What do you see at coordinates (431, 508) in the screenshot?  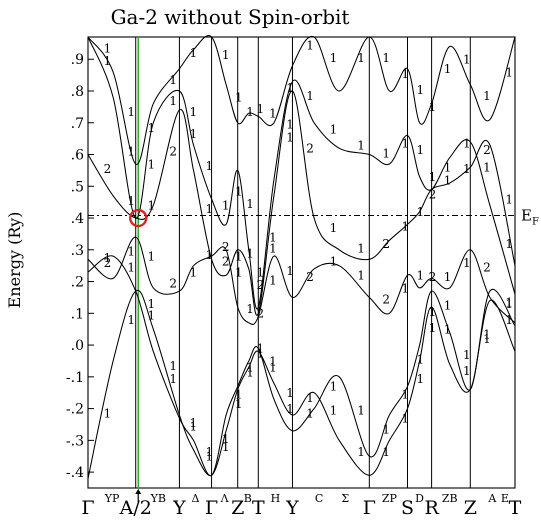 I see `k-point-label: R` at bounding box center [431, 508].